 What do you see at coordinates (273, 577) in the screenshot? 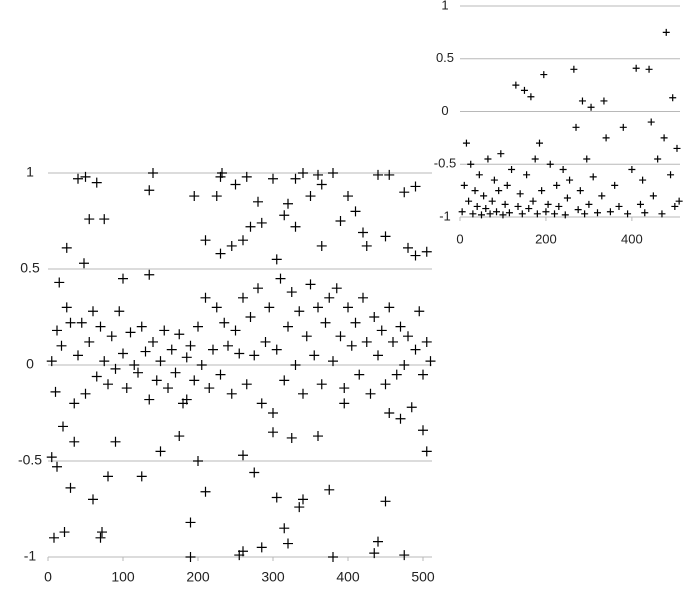
I see `x-tick-label: 300` at bounding box center [273, 577].